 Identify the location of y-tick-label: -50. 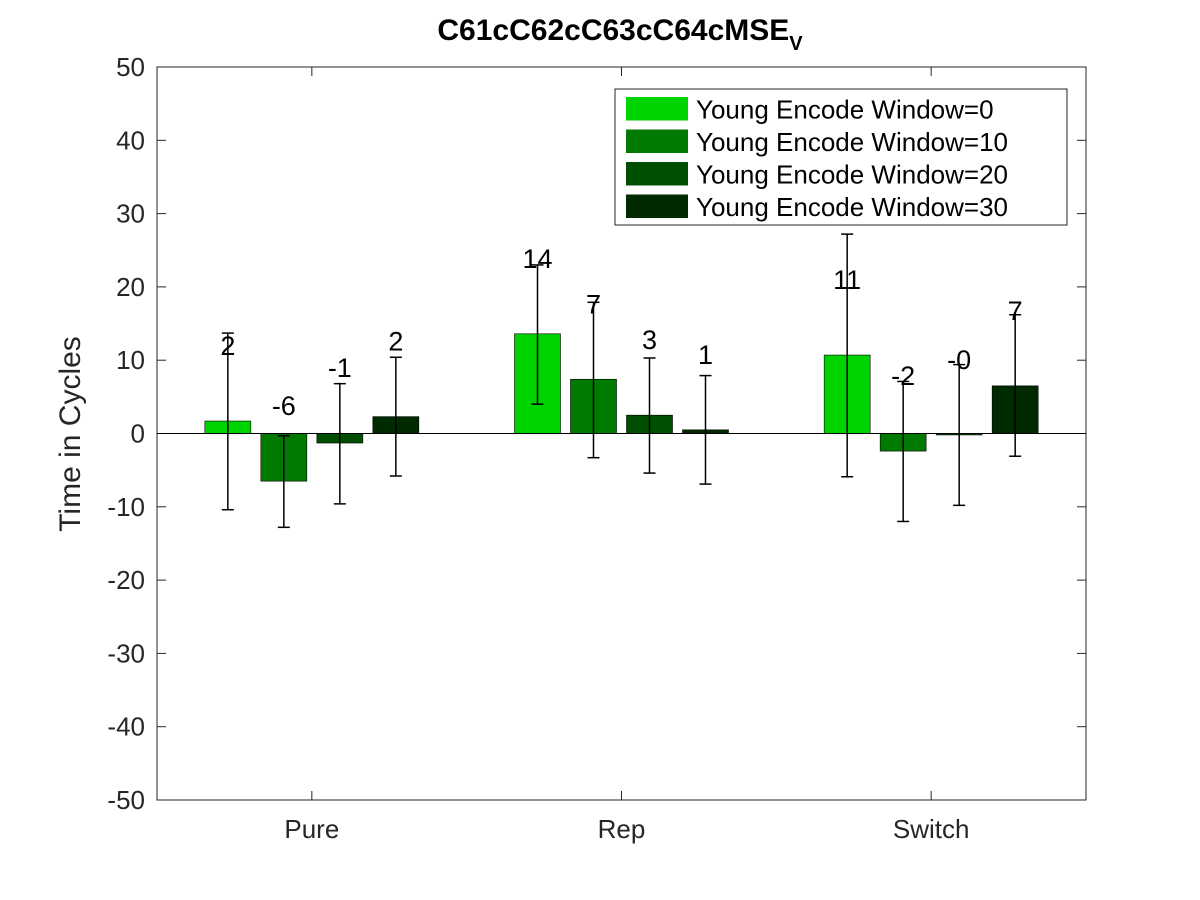
(126, 800).